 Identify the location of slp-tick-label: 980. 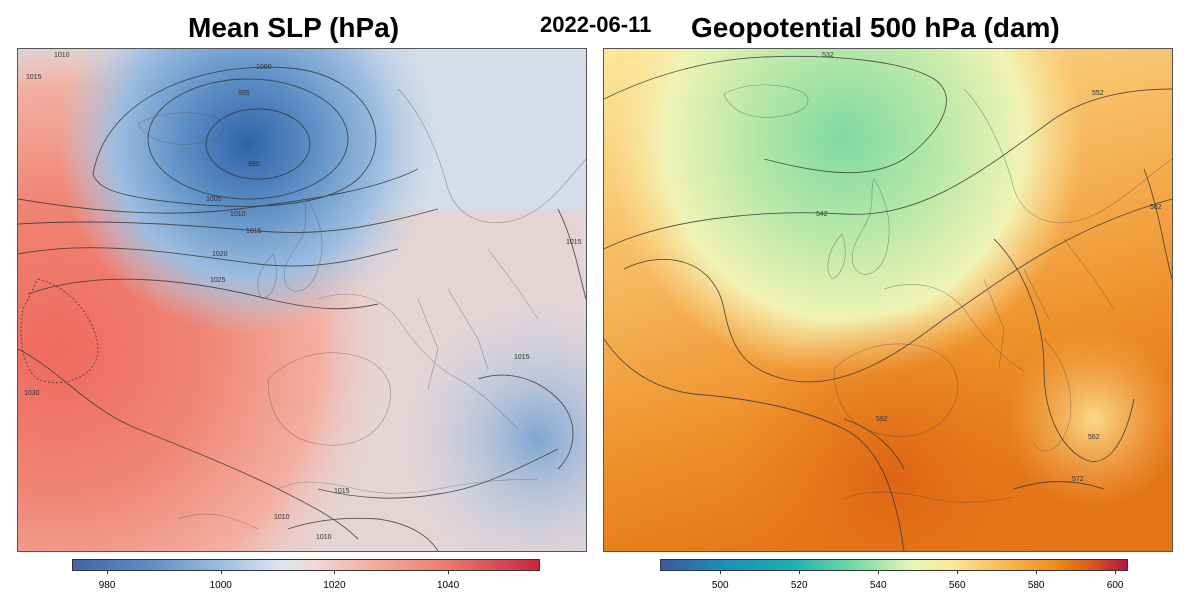
(107, 585).